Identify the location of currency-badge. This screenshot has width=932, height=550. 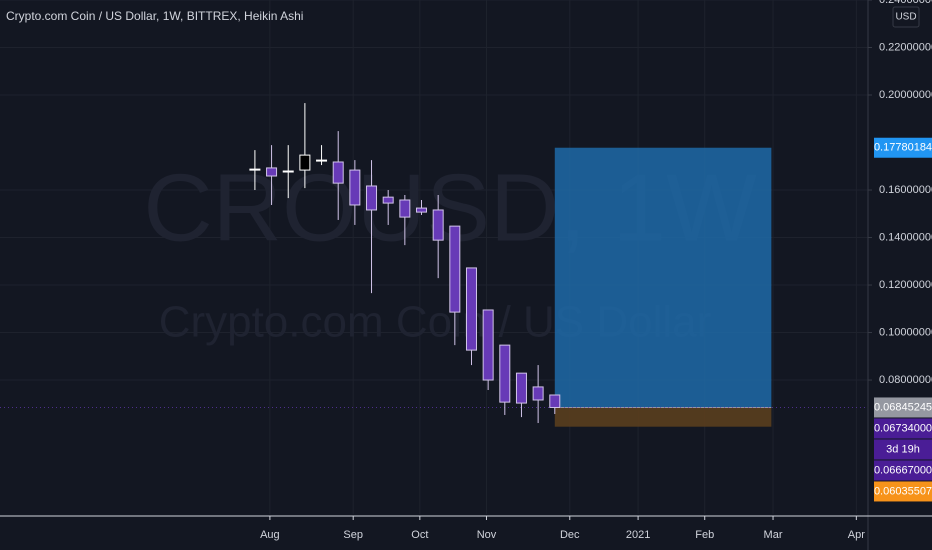
(906, 17).